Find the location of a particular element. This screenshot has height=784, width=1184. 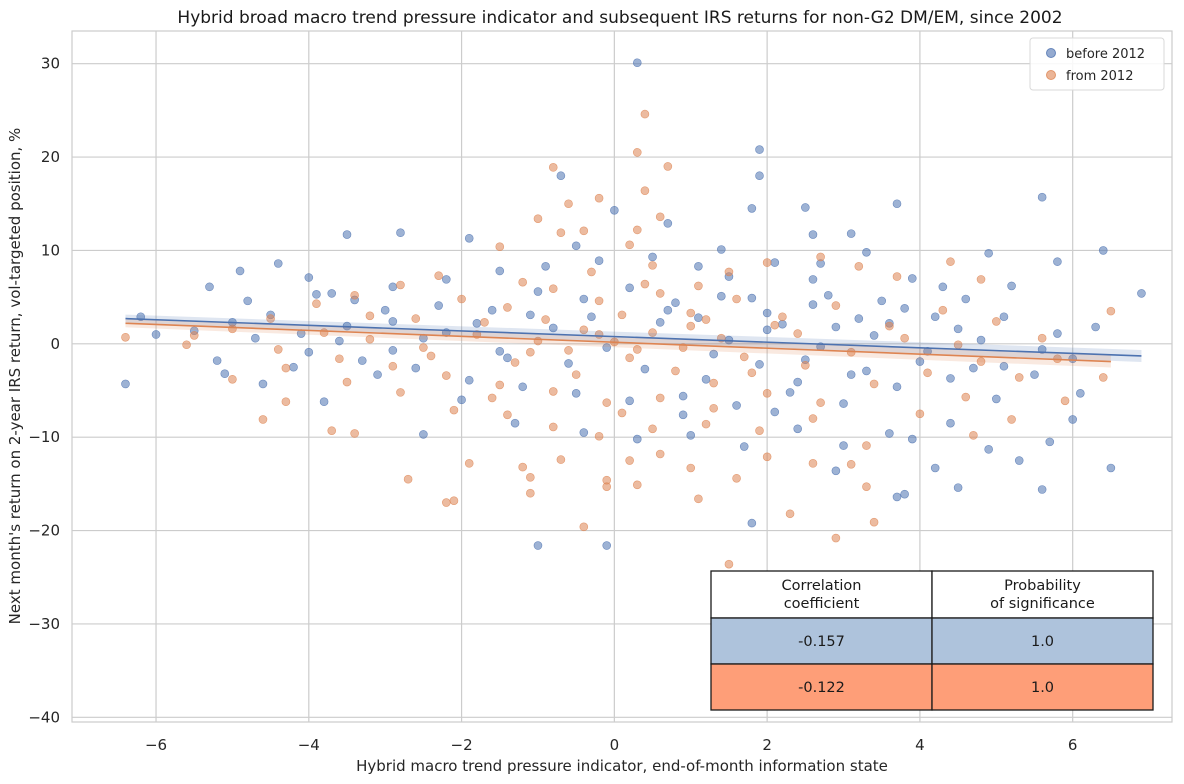

y-tick-label: −30 is located at coordinates (44, 624).